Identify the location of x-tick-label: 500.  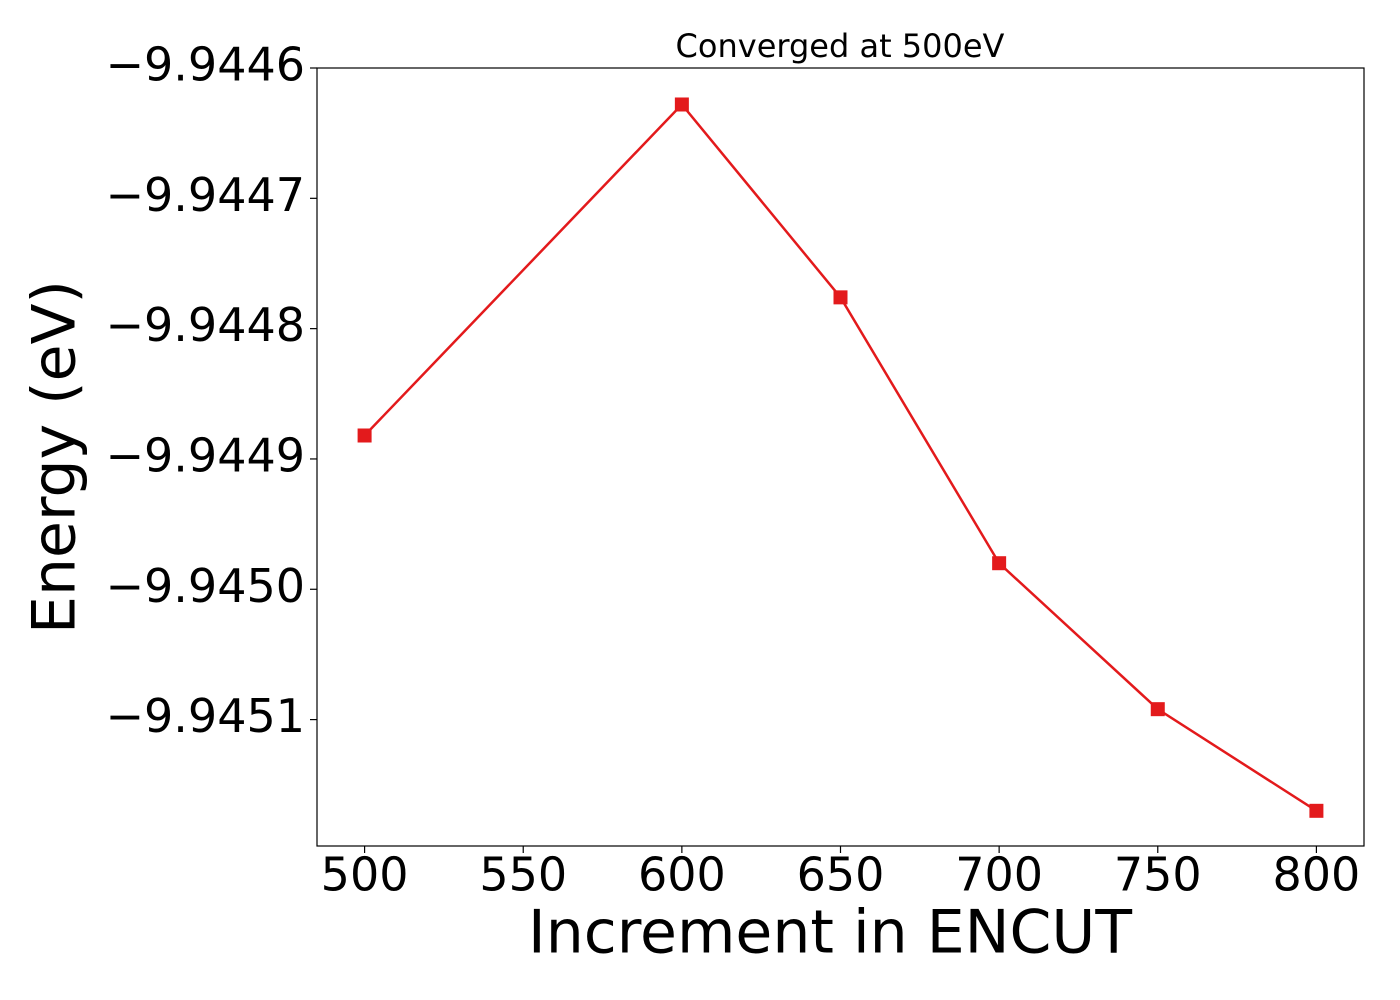
(365, 875).